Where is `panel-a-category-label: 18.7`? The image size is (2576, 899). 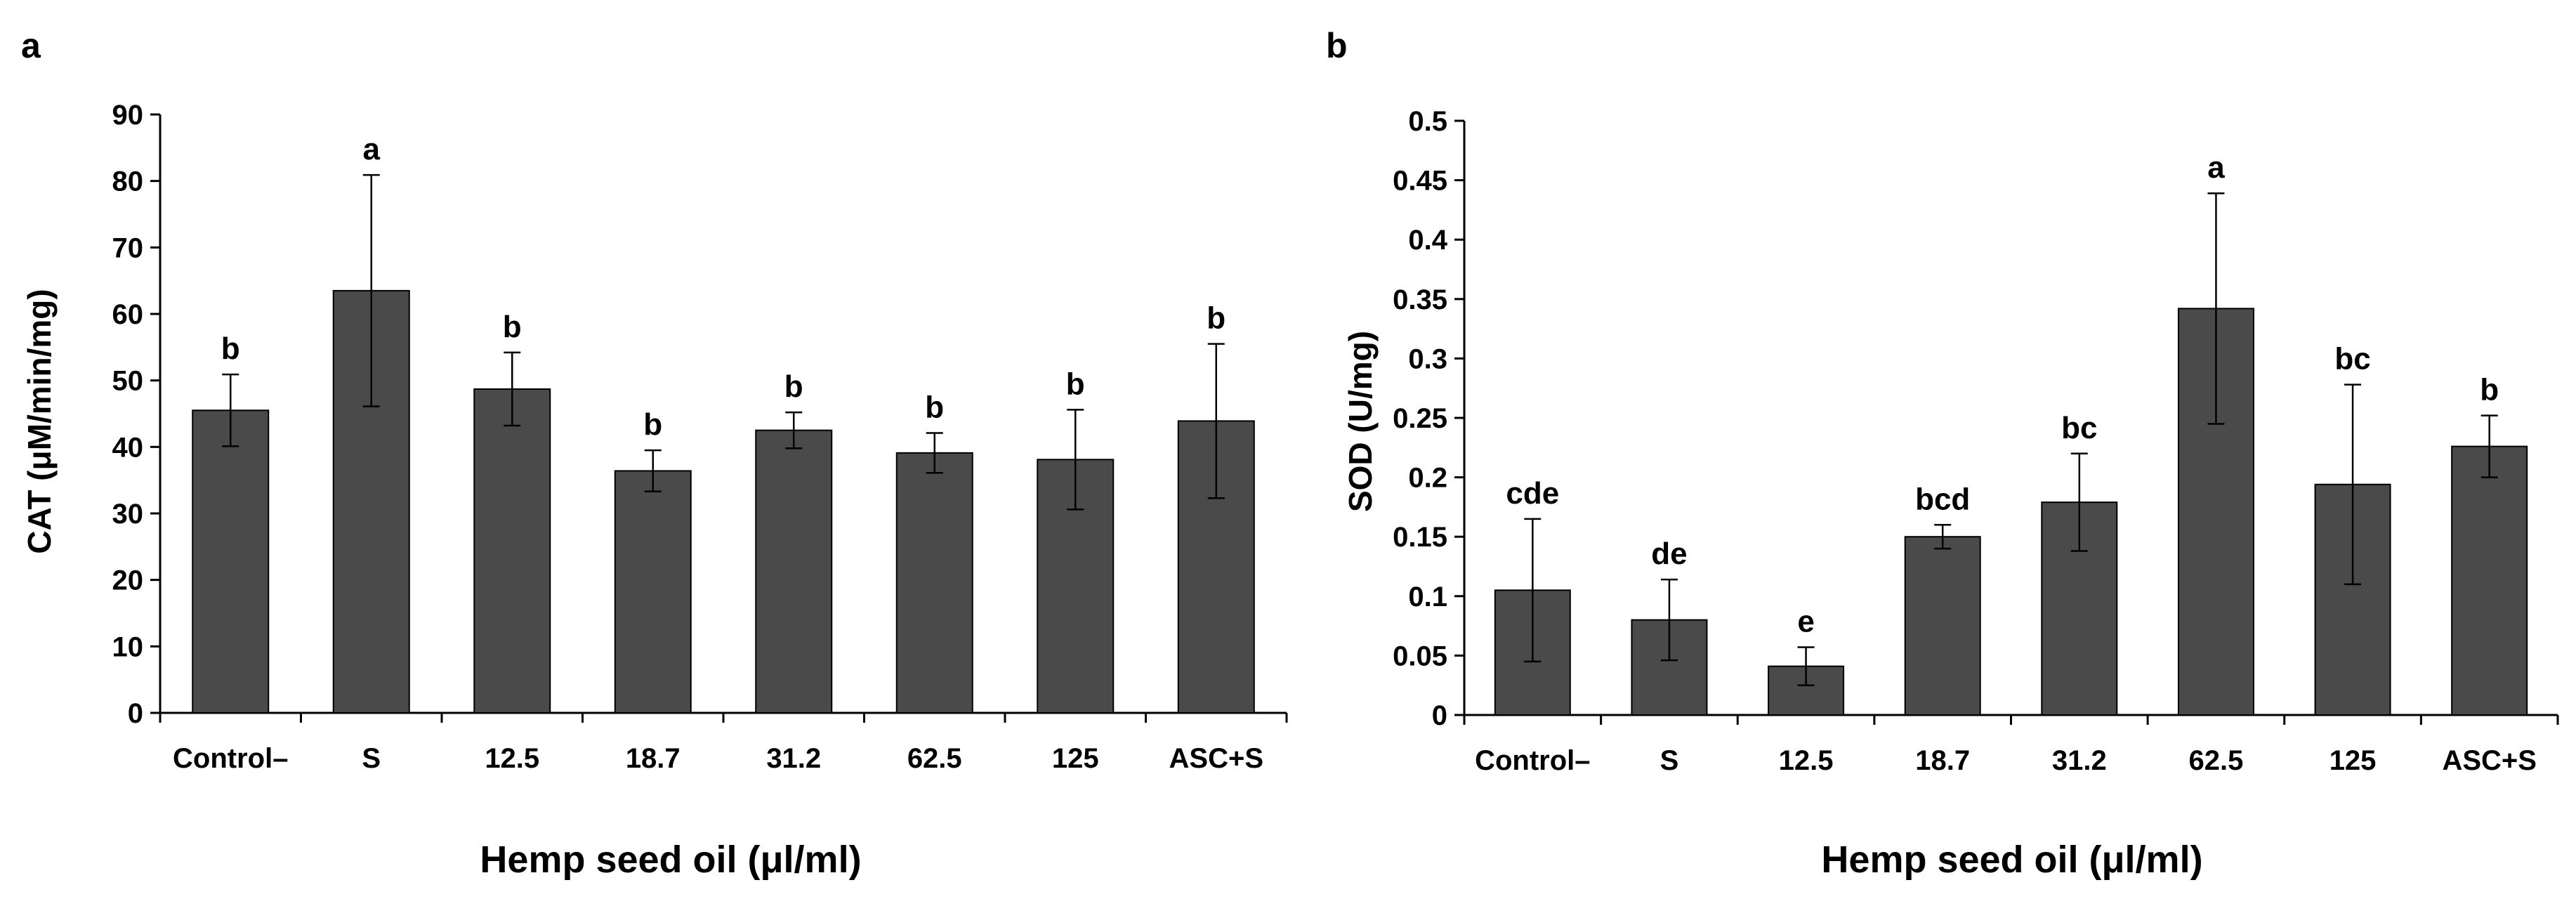
panel-a-category-label: 18.7 is located at coordinates (653, 758).